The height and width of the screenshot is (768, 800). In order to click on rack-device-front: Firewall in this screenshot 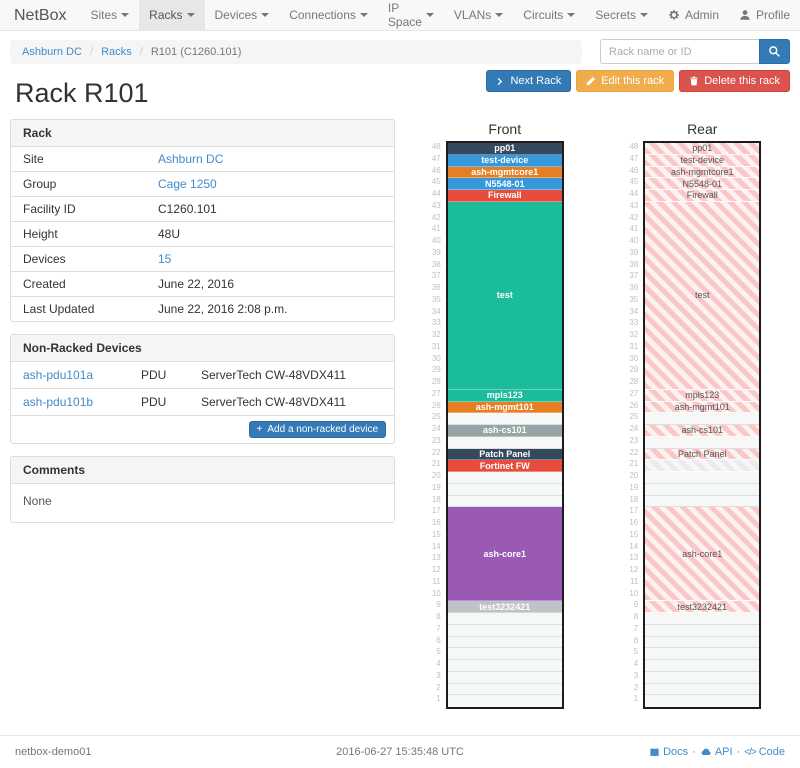, I will do `click(504, 196)`.